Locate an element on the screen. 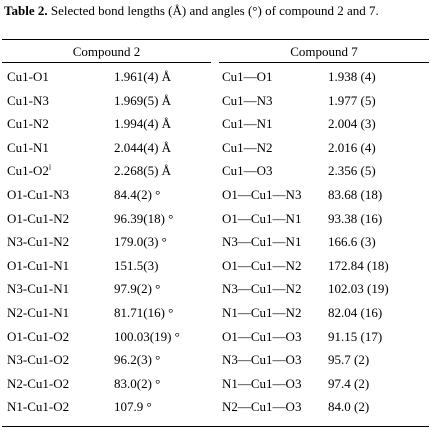  value-compound-2-text: 107.9 ° is located at coordinates (133, 407).